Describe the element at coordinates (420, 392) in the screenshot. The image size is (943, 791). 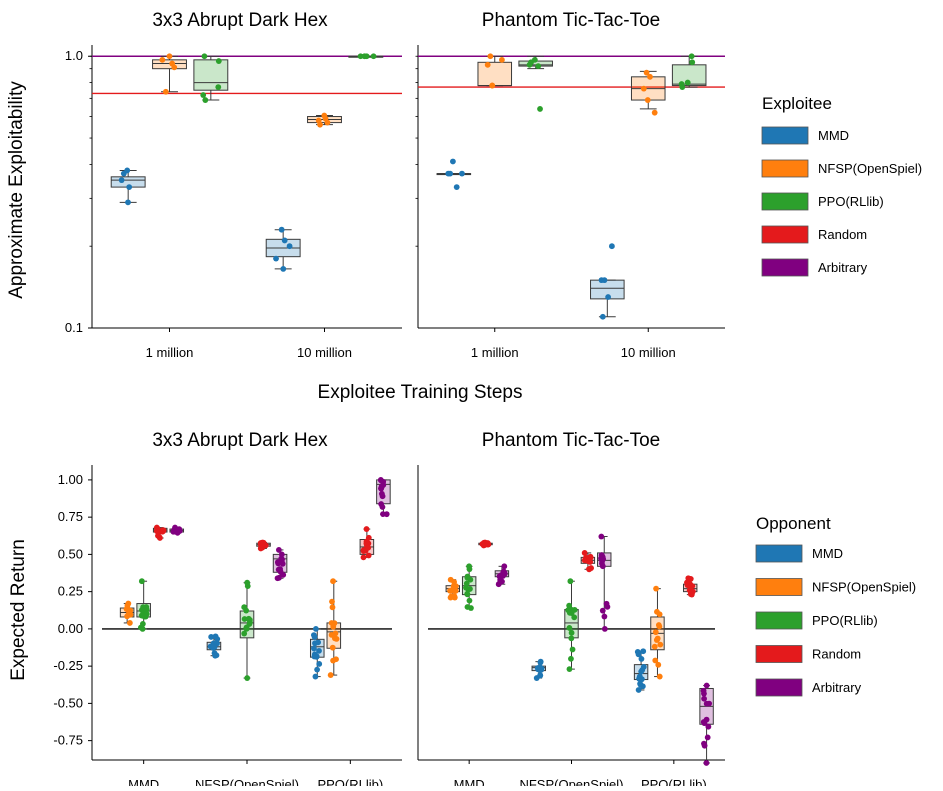
I see `top-x-axis-label: Exploitee Training Steps` at that location.